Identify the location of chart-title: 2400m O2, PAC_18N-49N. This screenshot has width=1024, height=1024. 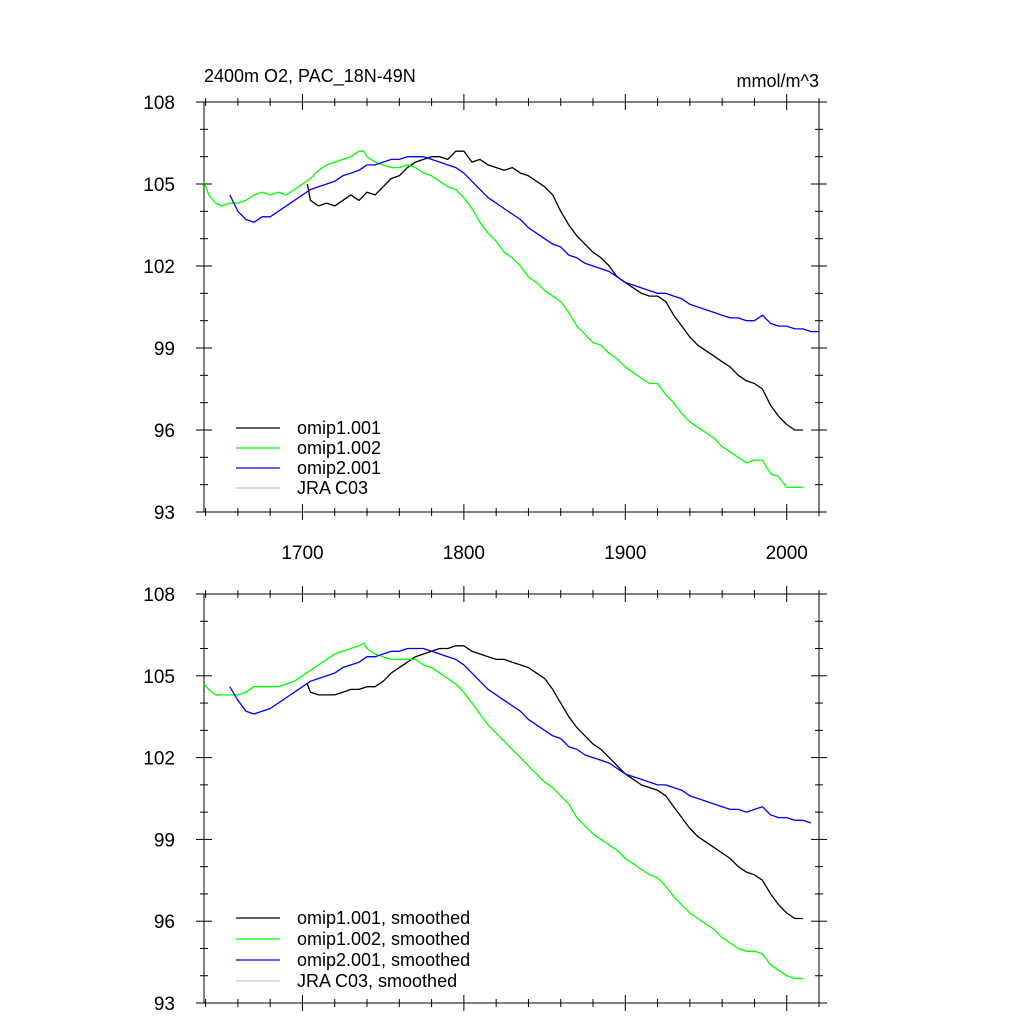
(310, 76).